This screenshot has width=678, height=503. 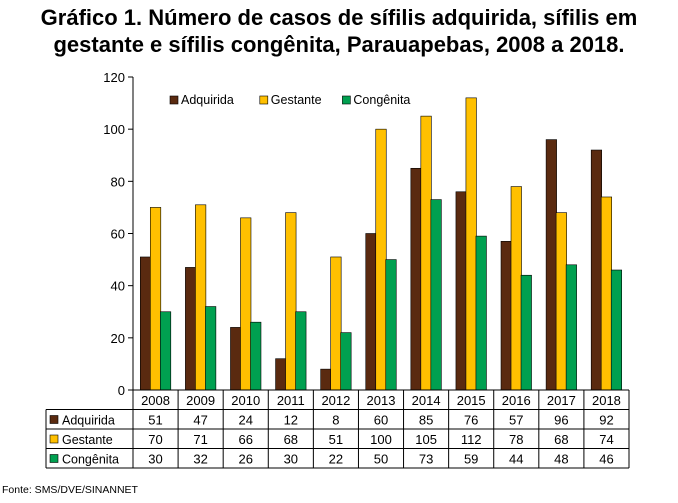 What do you see at coordinates (481, 313) in the screenshot?
I see `bar-congenita-2015` at bounding box center [481, 313].